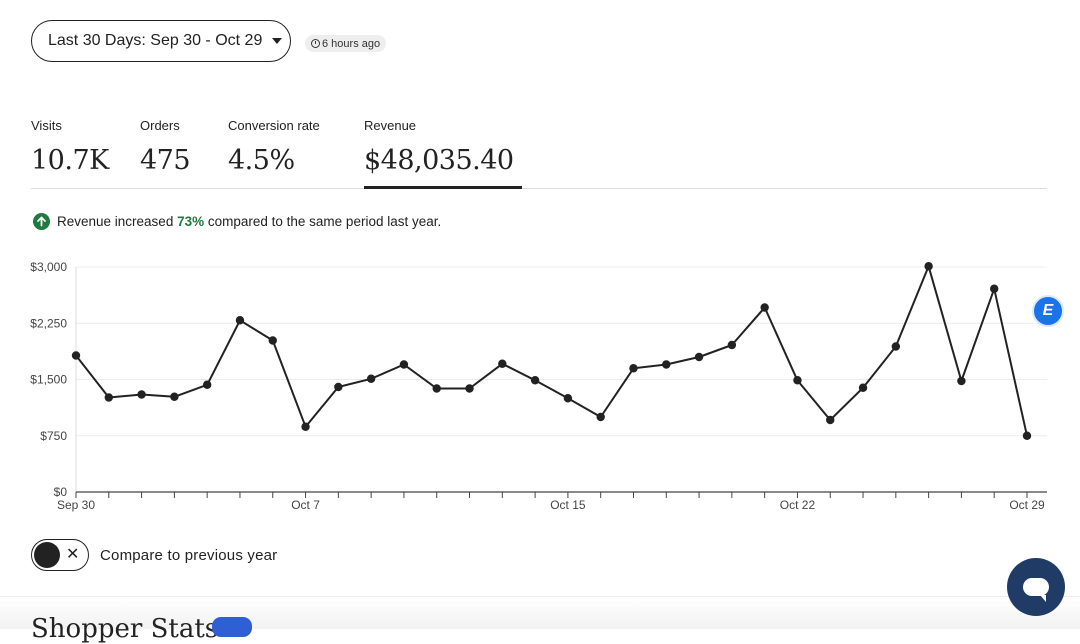 This screenshot has height=644, width=1080. Describe the element at coordinates (46, 125) in the screenshot. I see `stat-label: Visits` at that location.